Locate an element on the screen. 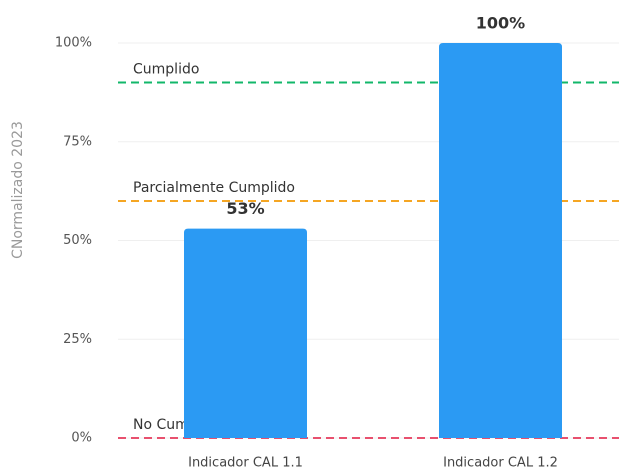 Image resolution: width=619 pixels, height=472 pixels. y-tick-label: 25% is located at coordinates (77, 339).